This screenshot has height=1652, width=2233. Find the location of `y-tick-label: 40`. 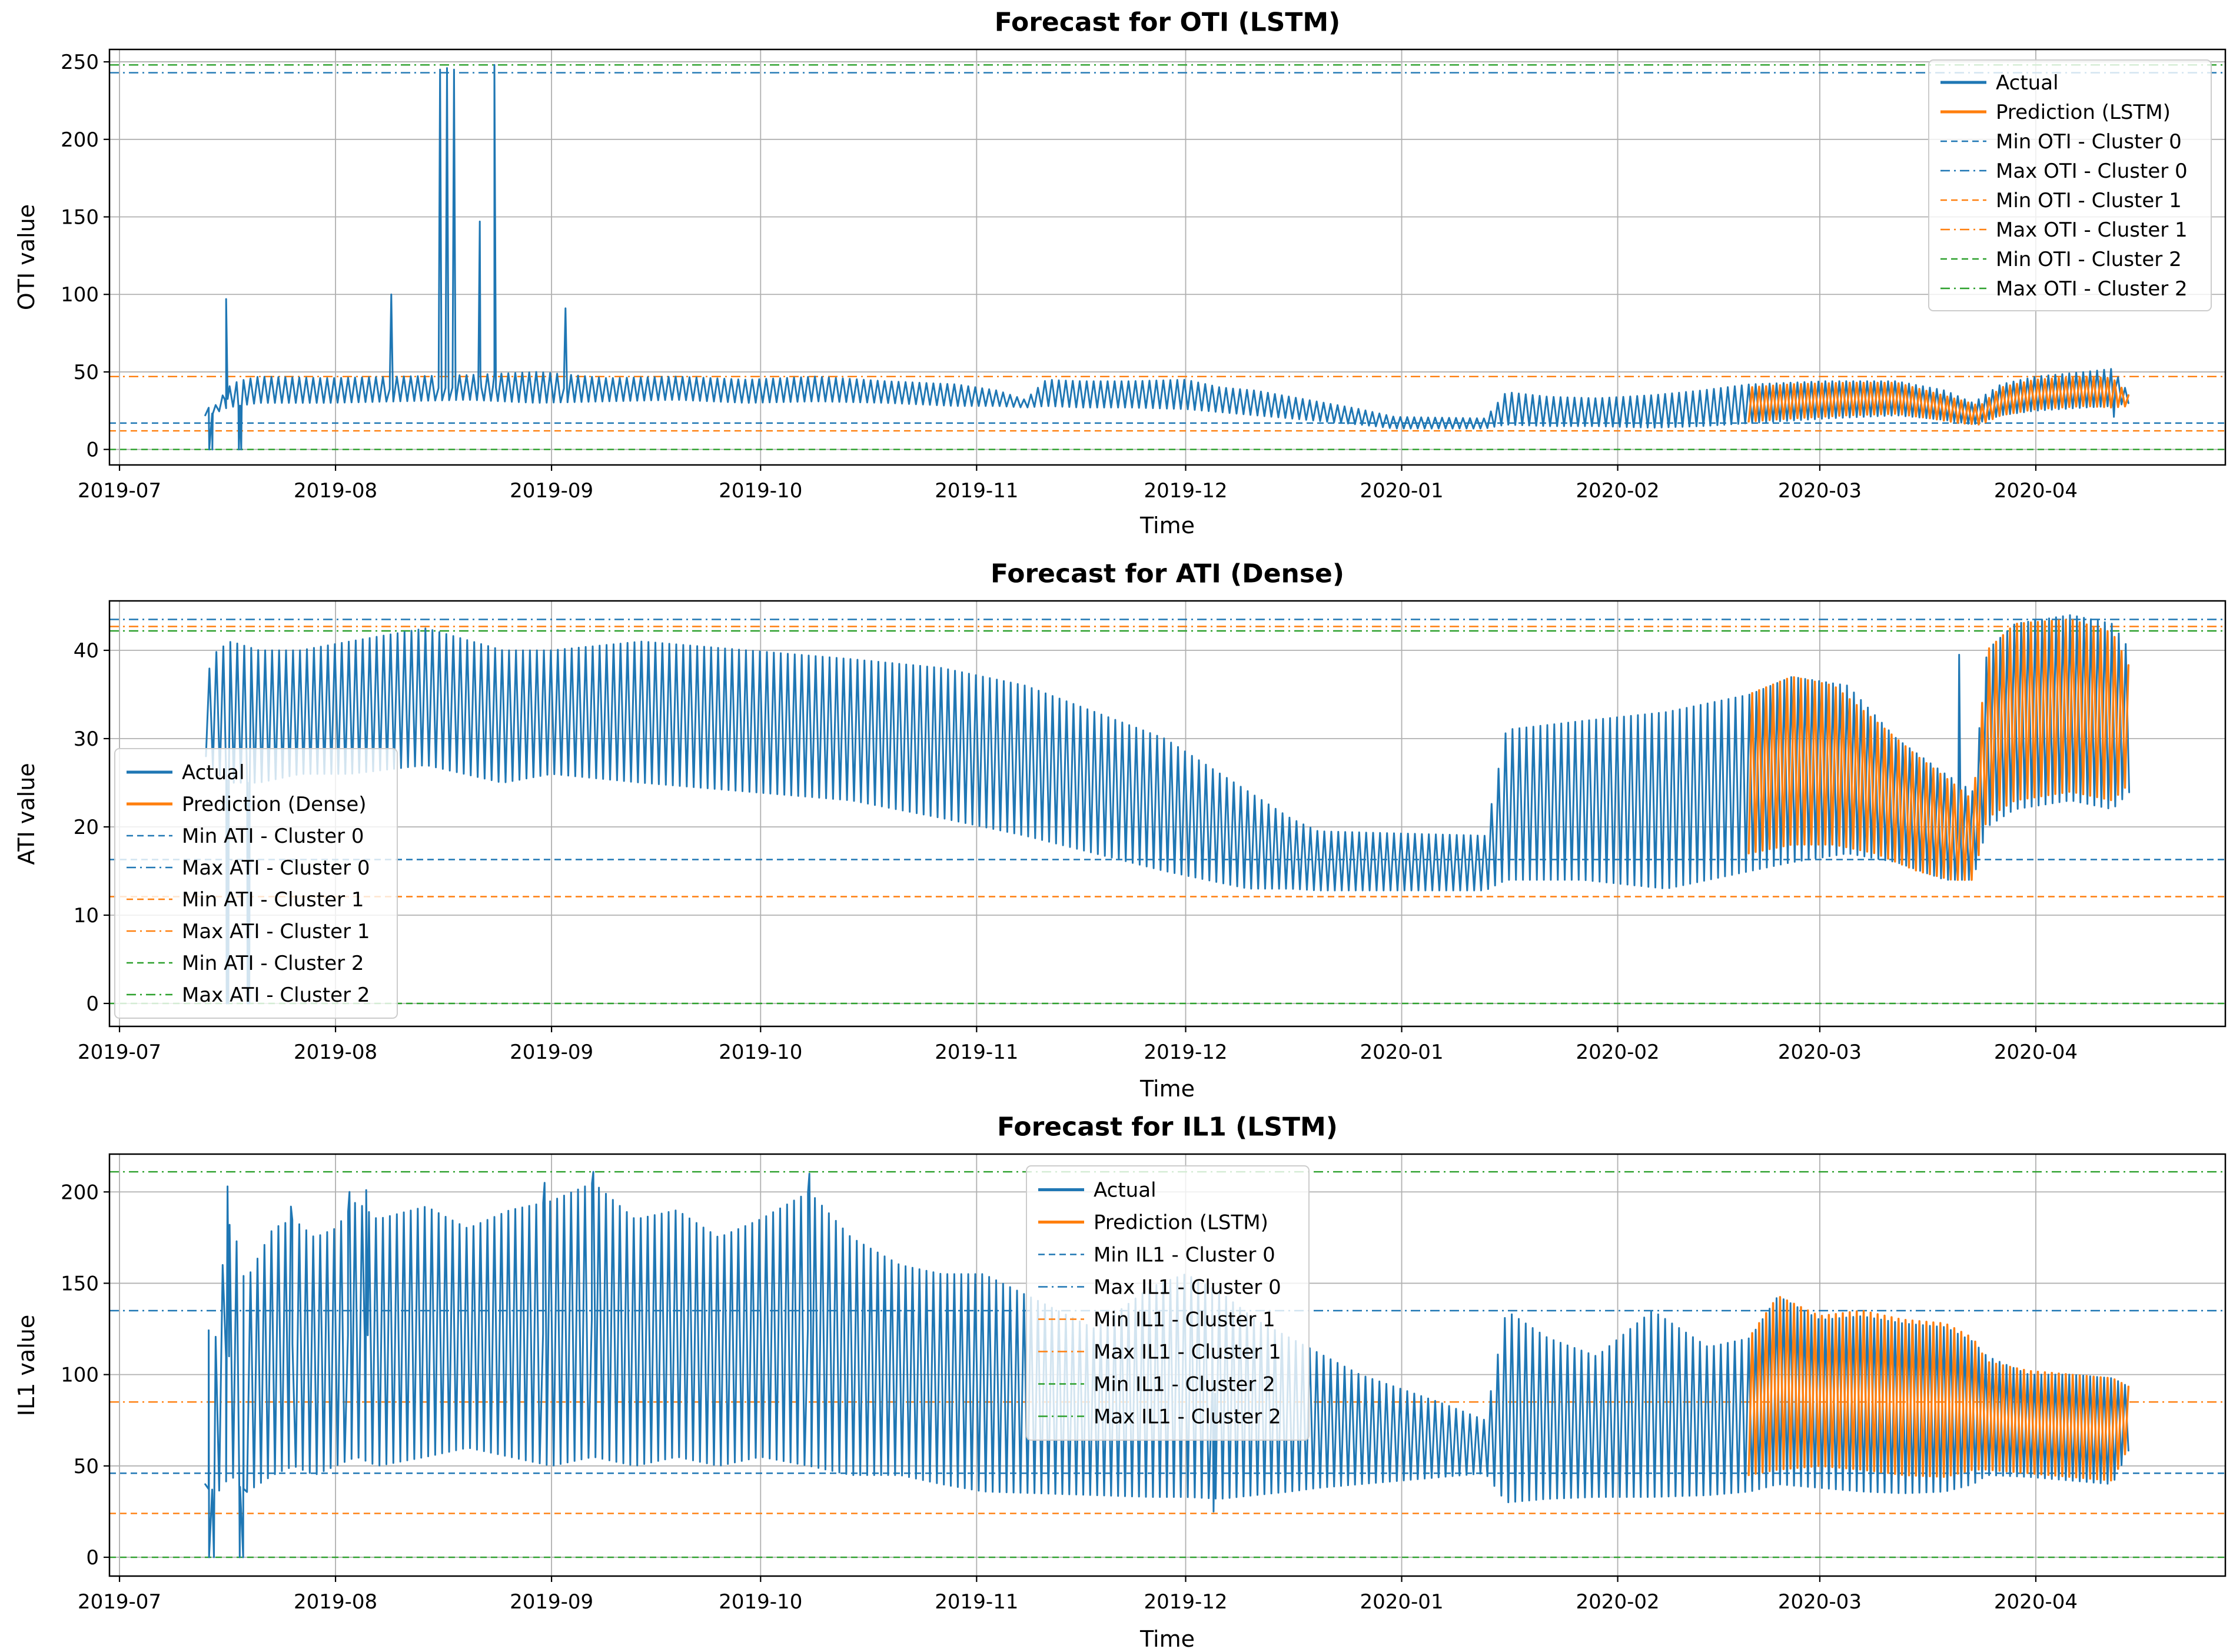

y-tick-label: 40 is located at coordinates (86, 651).